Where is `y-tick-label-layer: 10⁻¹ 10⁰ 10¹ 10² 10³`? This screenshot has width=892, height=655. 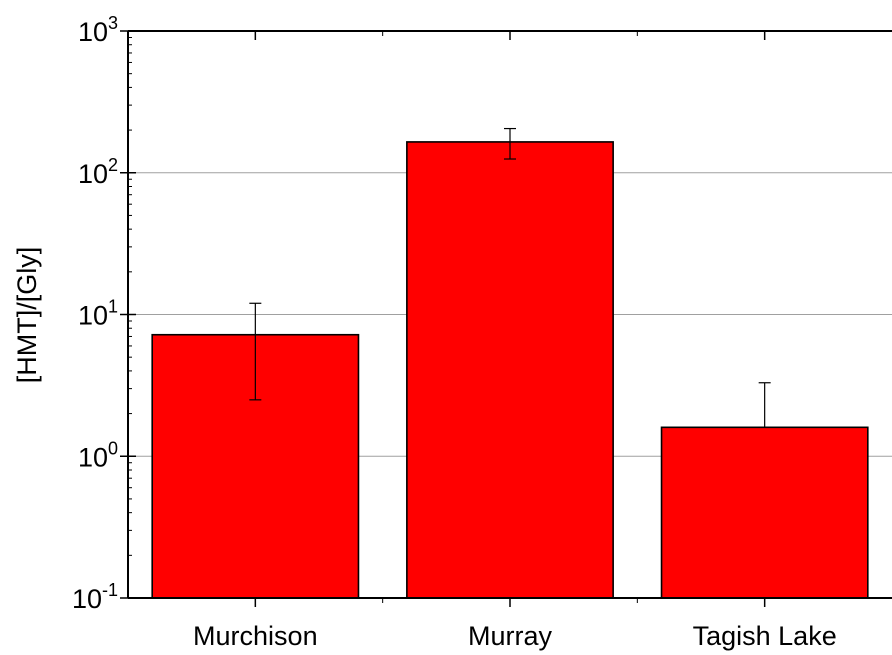 y-tick-label-layer: 10⁻¹ 10⁰ 10¹ 10² 10³ is located at coordinates (95, 313).